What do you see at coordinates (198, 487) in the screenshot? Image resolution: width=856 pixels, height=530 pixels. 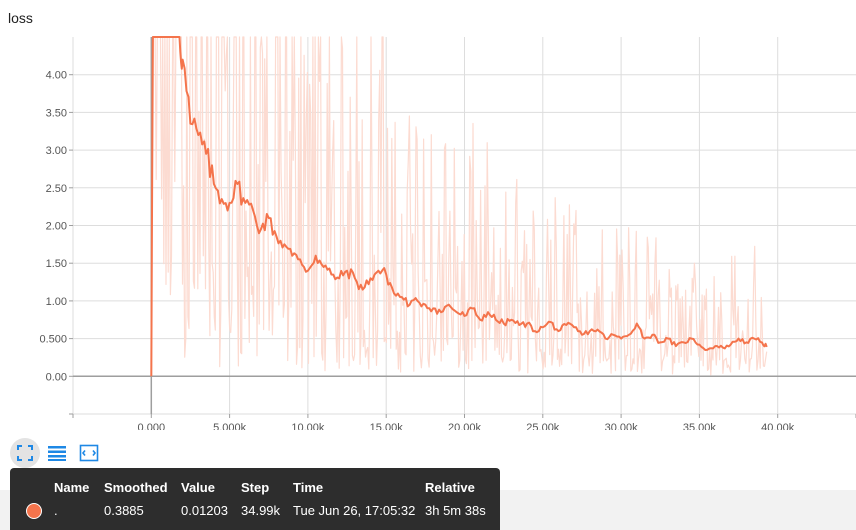 I see `header-value: Value` at bounding box center [198, 487].